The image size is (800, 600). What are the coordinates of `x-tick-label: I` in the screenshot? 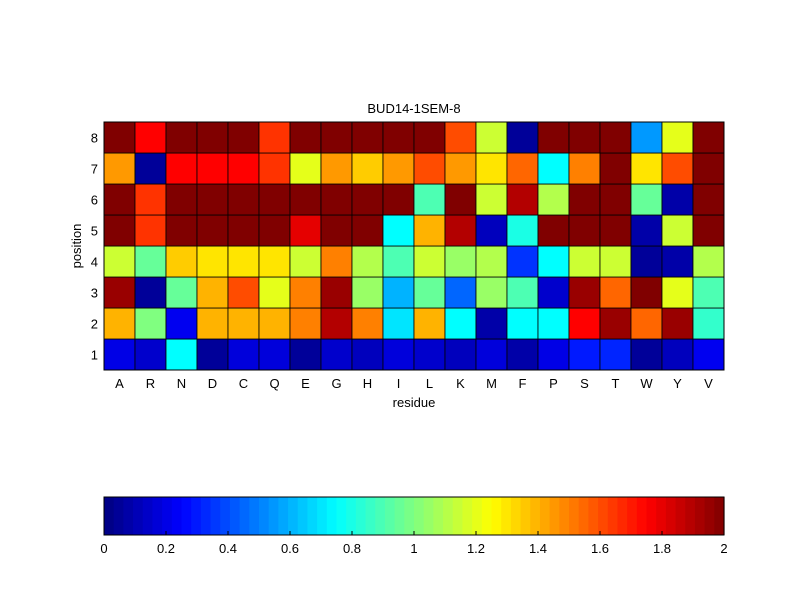 It's located at (399, 383).